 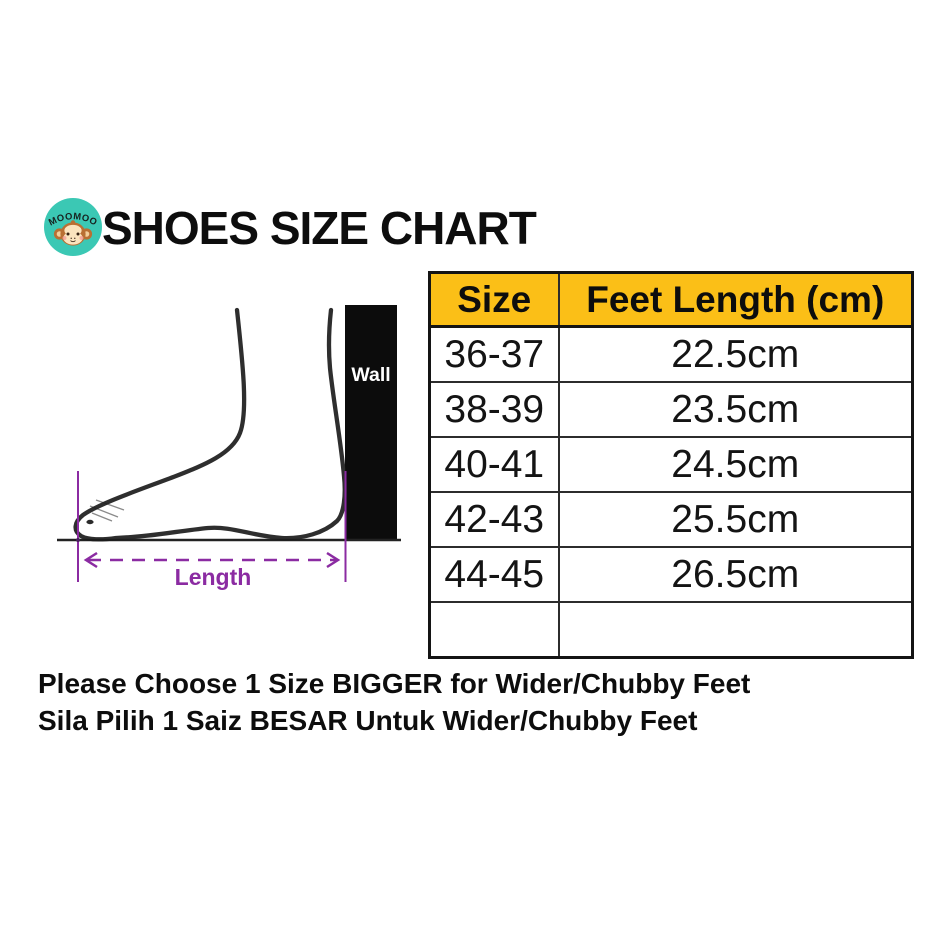 What do you see at coordinates (494, 409) in the screenshot?
I see `size-cell: 38-39` at bounding box center [494, 409].